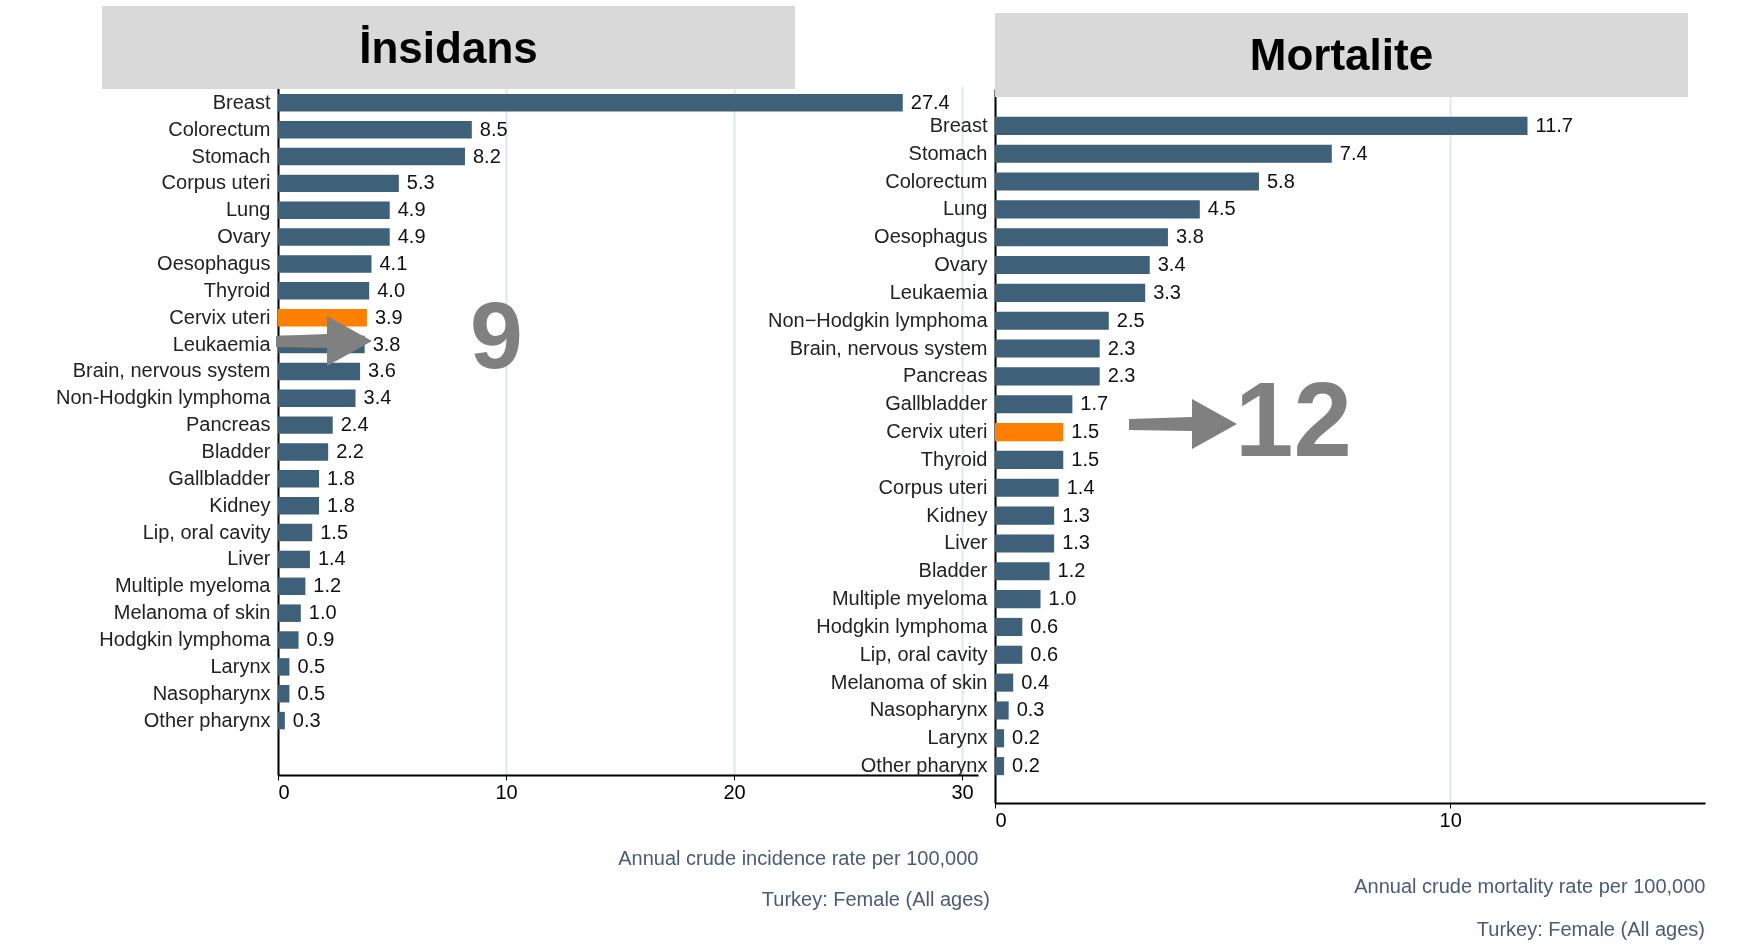 This screenshot has height=945, width=1744. What do you see at coordinates (163, 397) in the screenshot?
I see `y-tick-label: Non-Hodgkin lymphoma` at bounding box center [163, 397].